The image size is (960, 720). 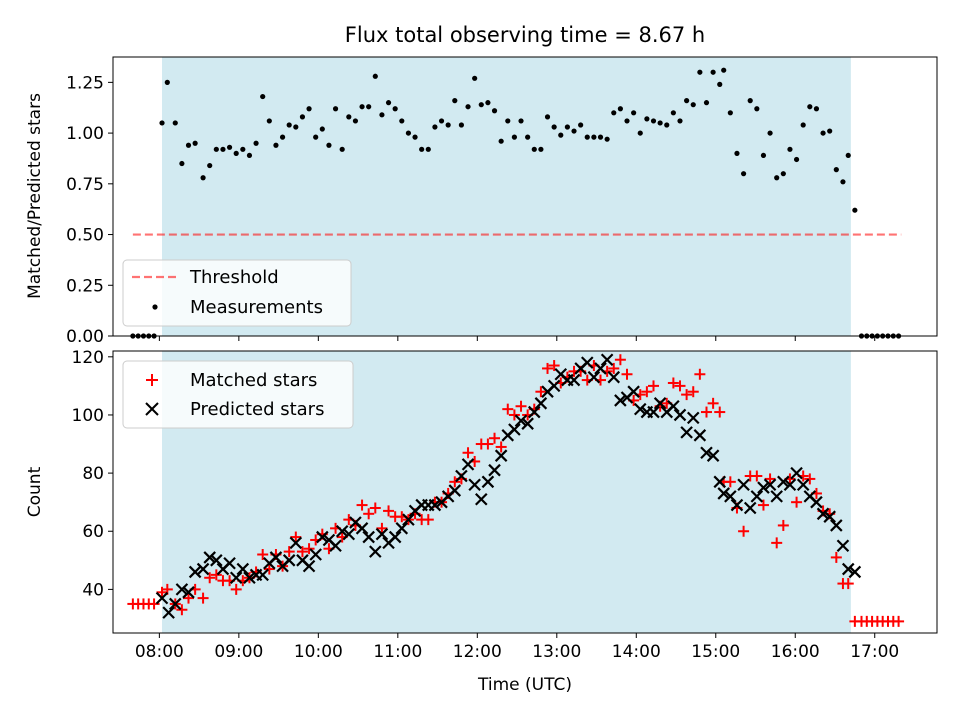 What do you see at coordinates (795, 652) in the screenshot?
I see `time-x-tick-label: 16:00` at bounding box center [795, 652].